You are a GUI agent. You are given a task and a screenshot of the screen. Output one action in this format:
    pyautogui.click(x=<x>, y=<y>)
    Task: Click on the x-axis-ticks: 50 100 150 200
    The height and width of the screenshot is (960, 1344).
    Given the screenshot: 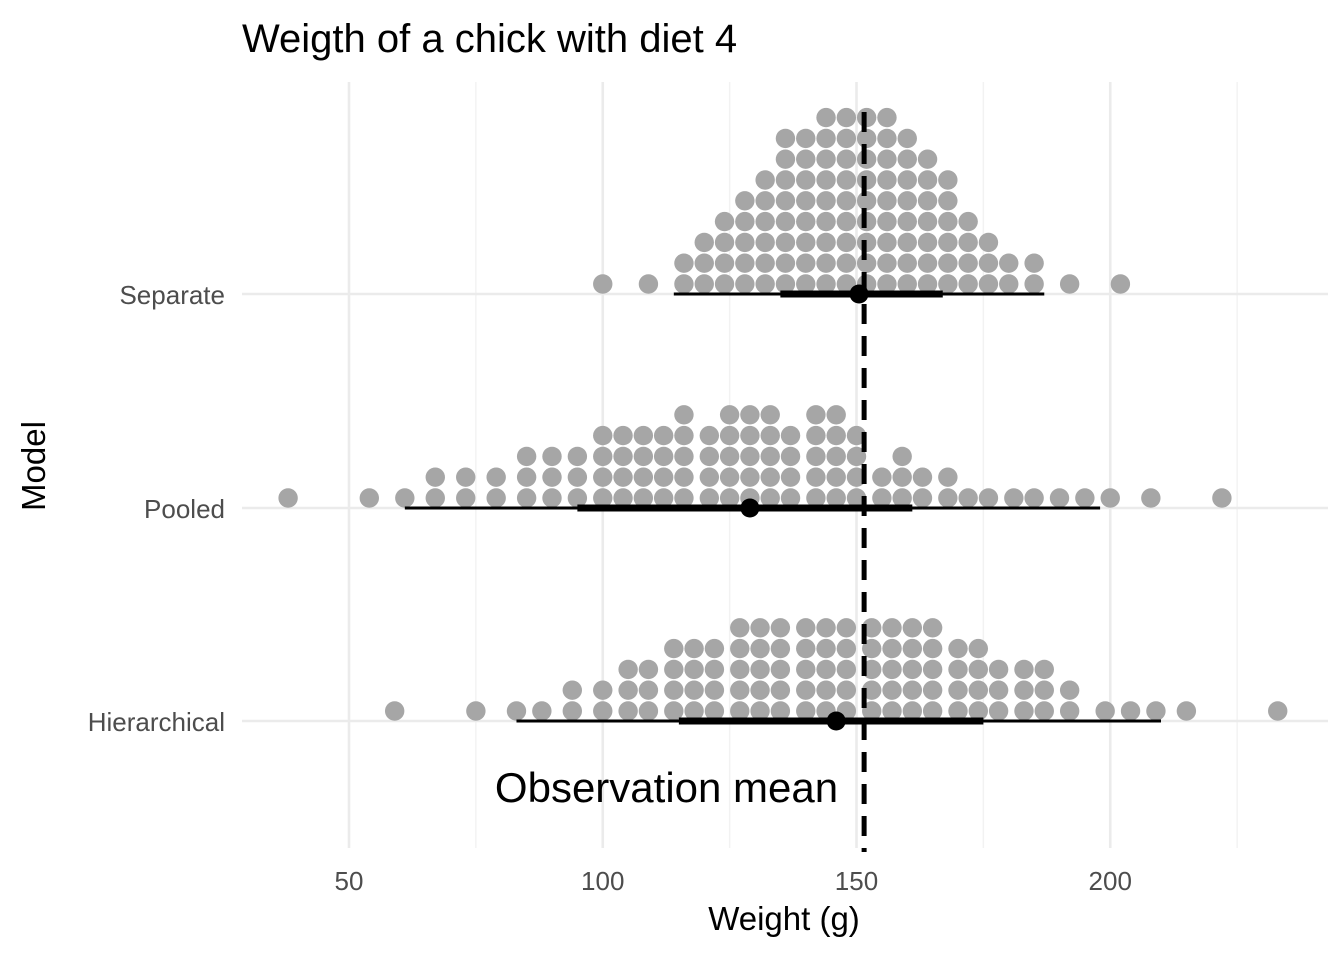 What is the action you would take?
    pyautogui.click(x=733, y=881)
    